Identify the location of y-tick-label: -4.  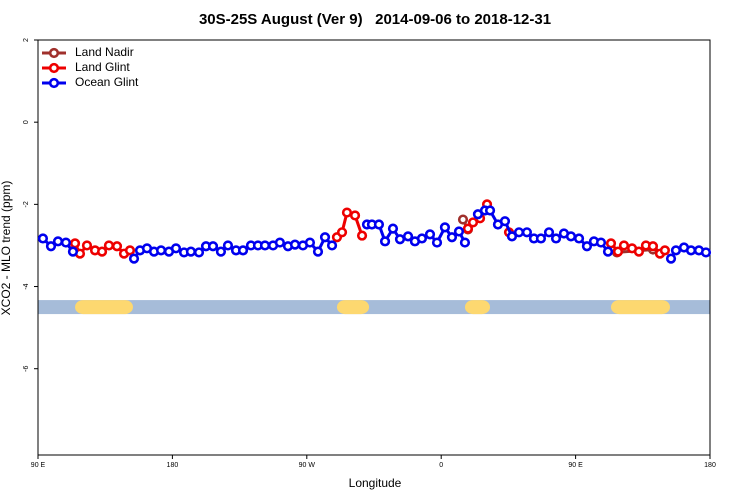
(26, 286).